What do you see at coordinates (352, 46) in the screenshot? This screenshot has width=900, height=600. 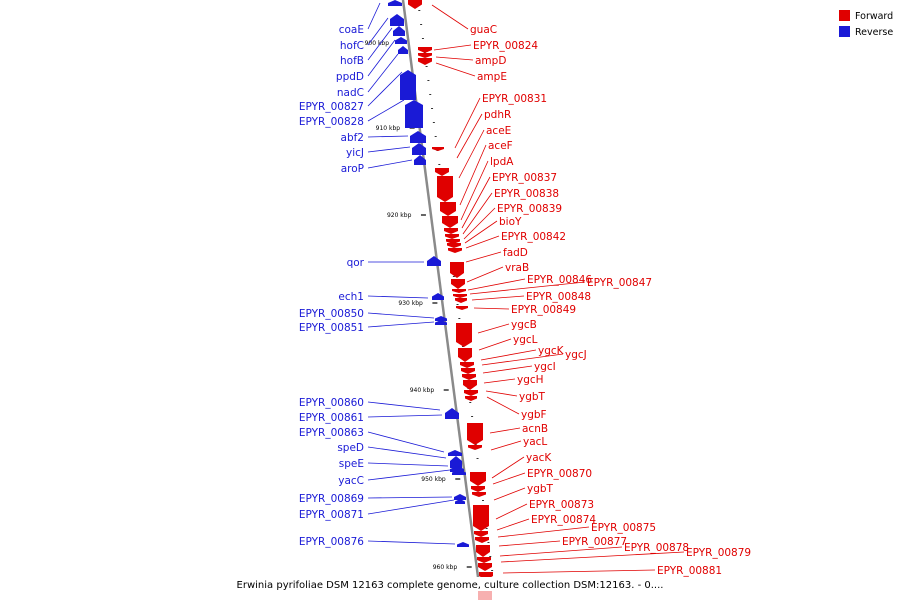 I see `gene-label-hofc: hofC` at bounding box center [352, 46].